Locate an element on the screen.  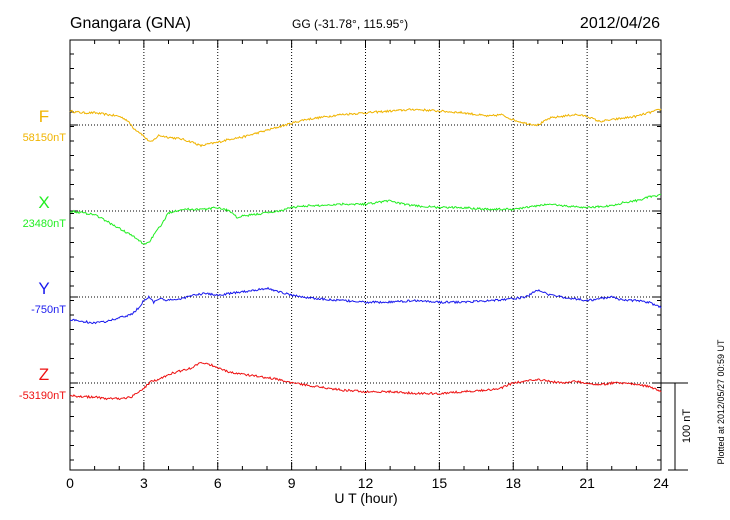
x-tick-label: 6 is located at coordinates (218, 483).